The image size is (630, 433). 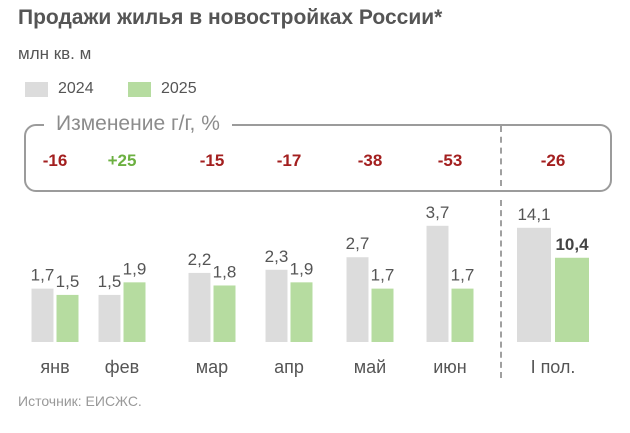 What do you see at coordinates (370, 367) in the screenshot?
I see `category-label-4: май` at bounding box center [370, 367].